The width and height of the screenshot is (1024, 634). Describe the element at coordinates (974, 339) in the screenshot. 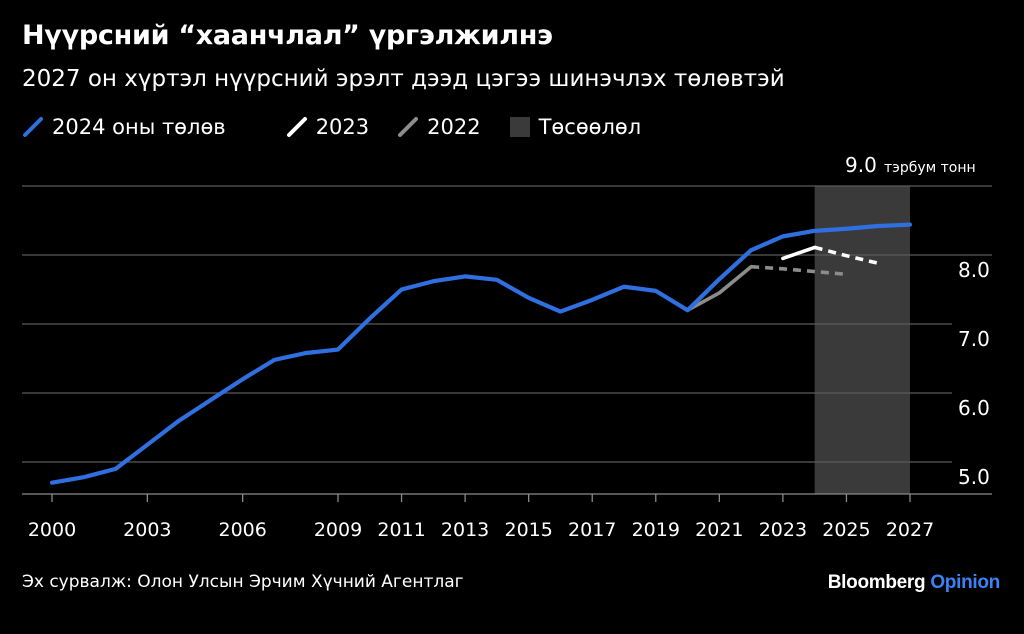

I see `y-tick-label-7.0: 7.0` at that location.